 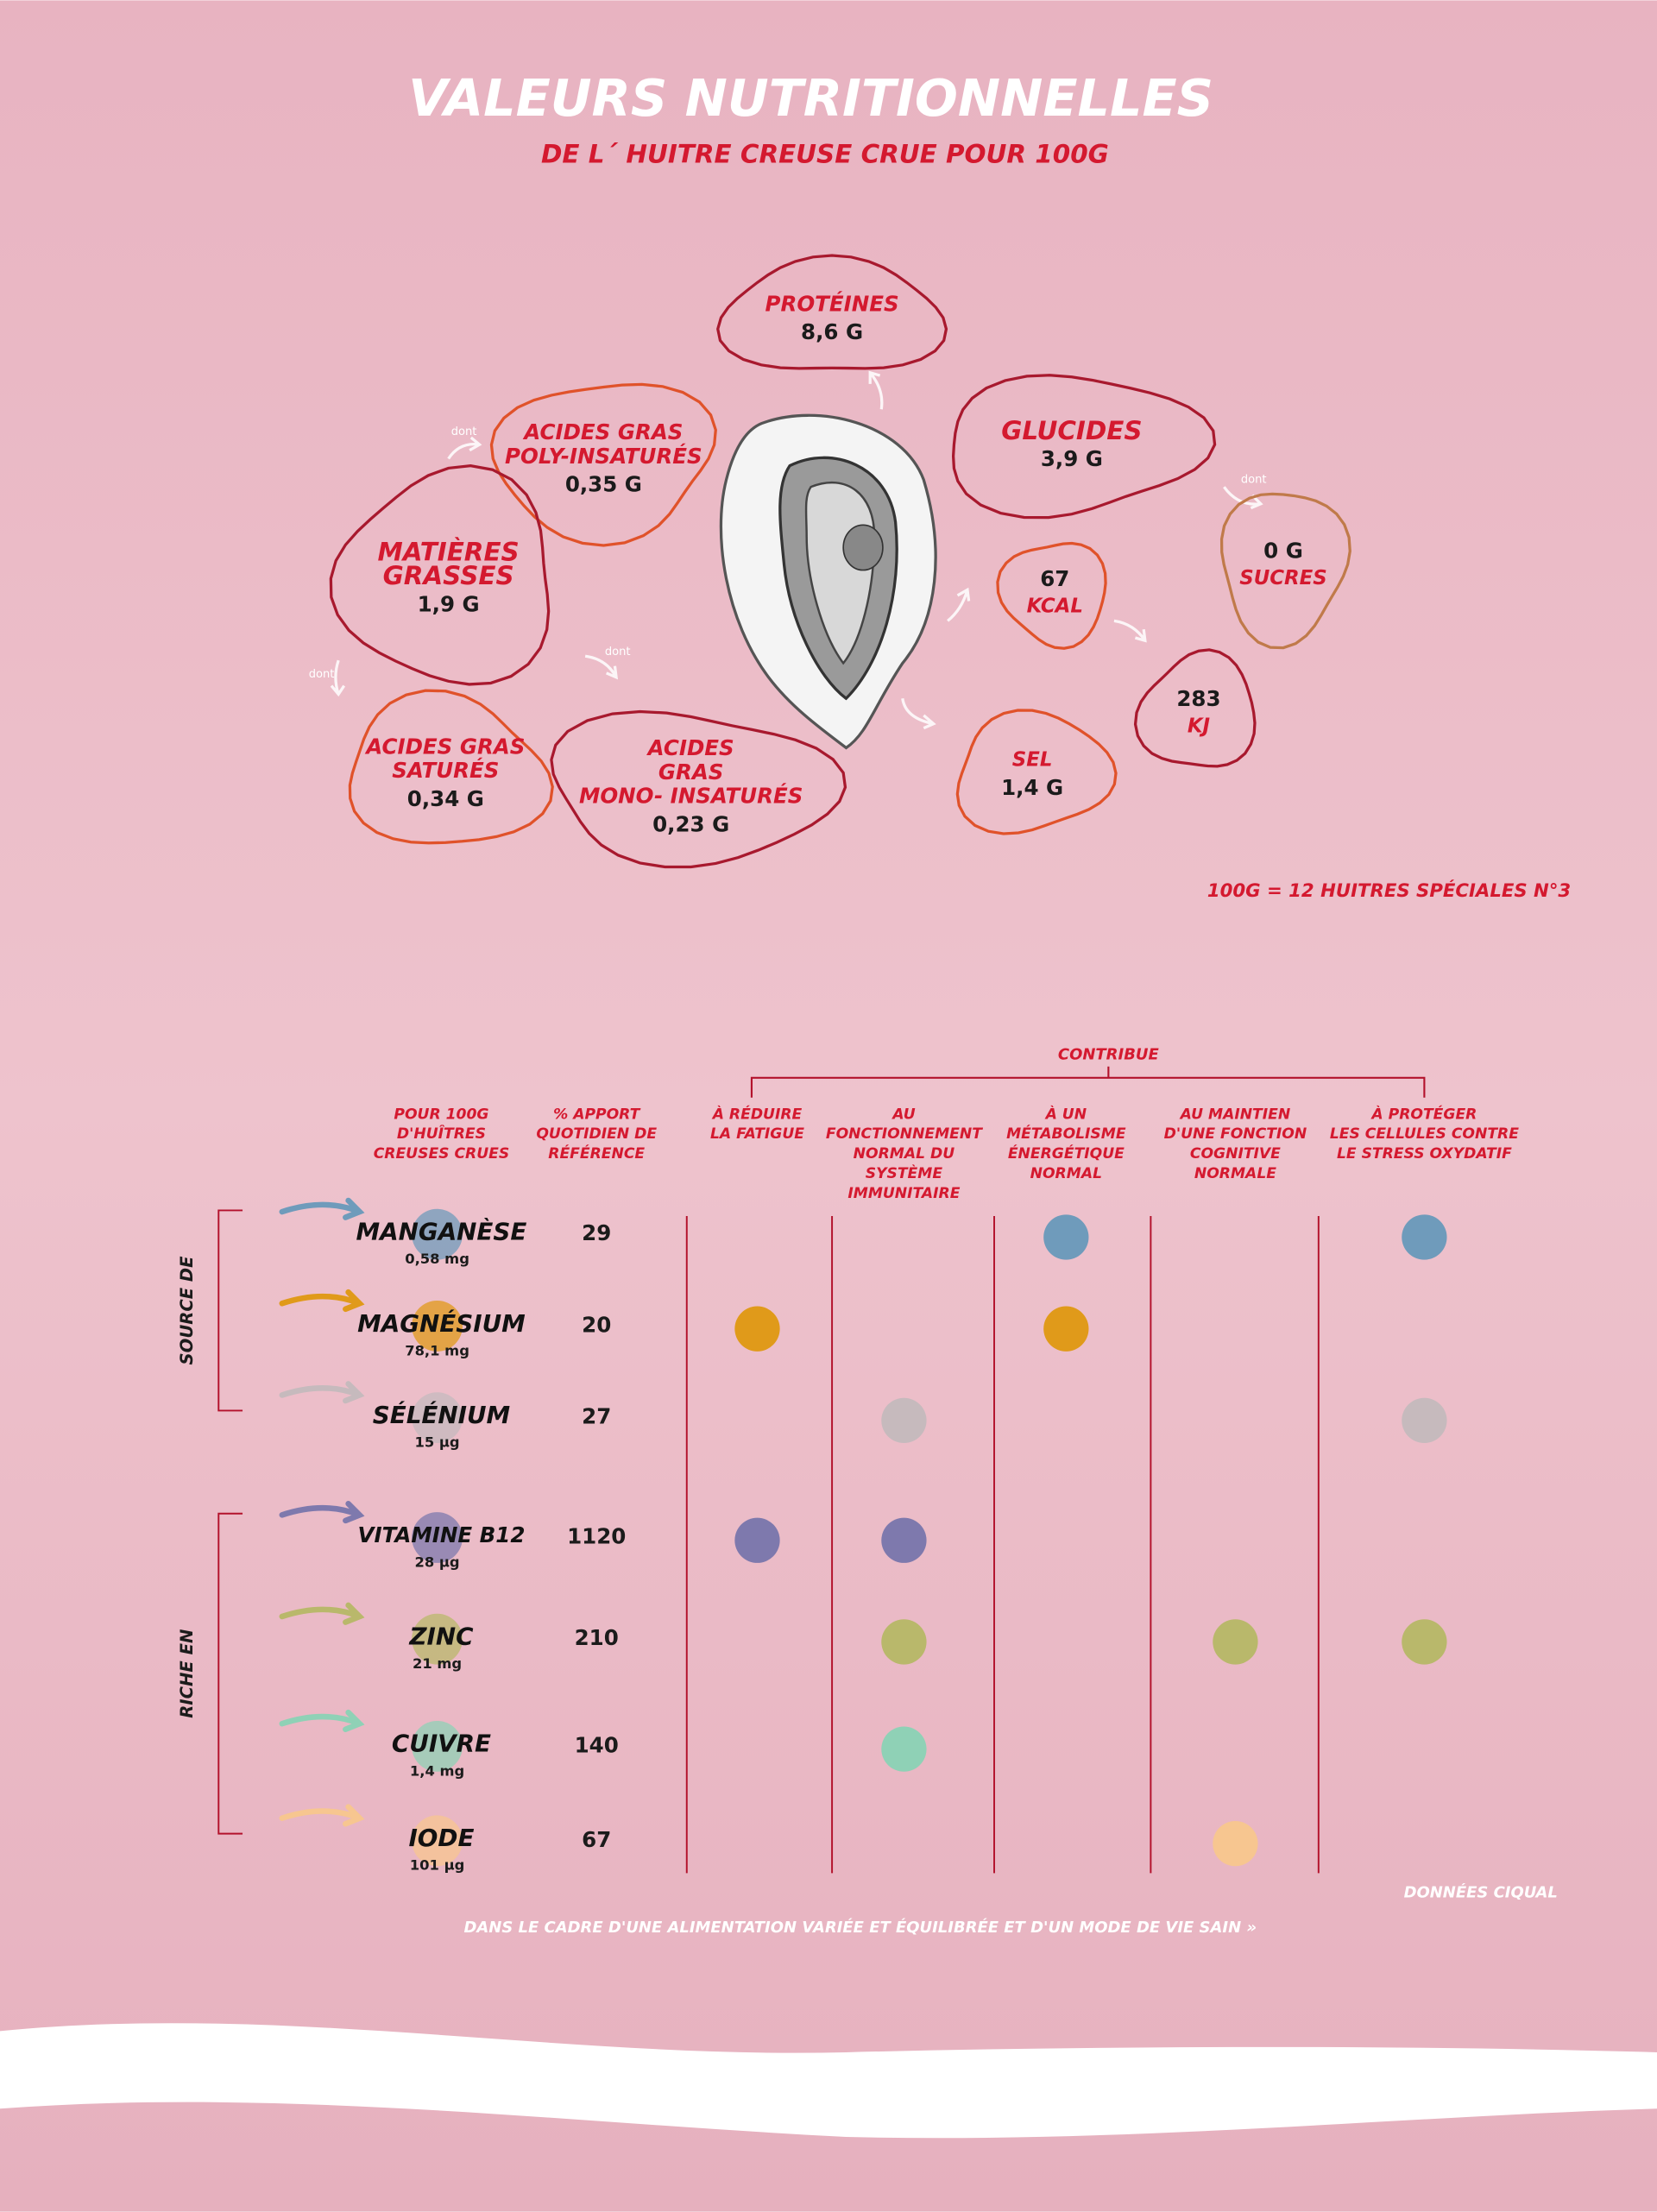 What do you see at coordinates (603, 456) in the screenshot?
I see `nutrient-label: POLY-INSATURÉS` at bounding box center [603, 456].